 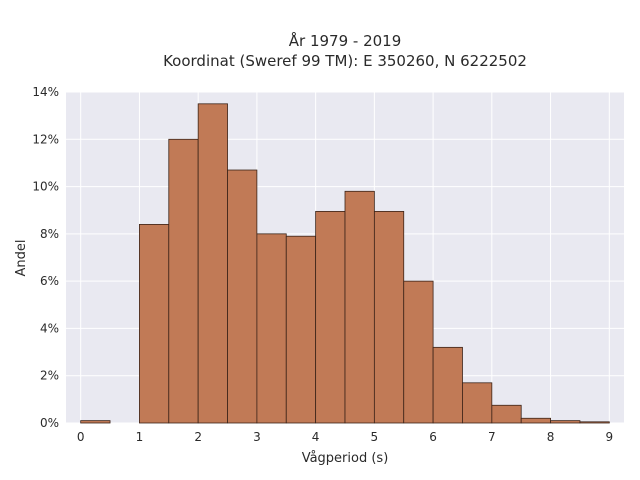 I want to click on chart-title-line1: År 1979 - 2019, so click(x=345, y=40).